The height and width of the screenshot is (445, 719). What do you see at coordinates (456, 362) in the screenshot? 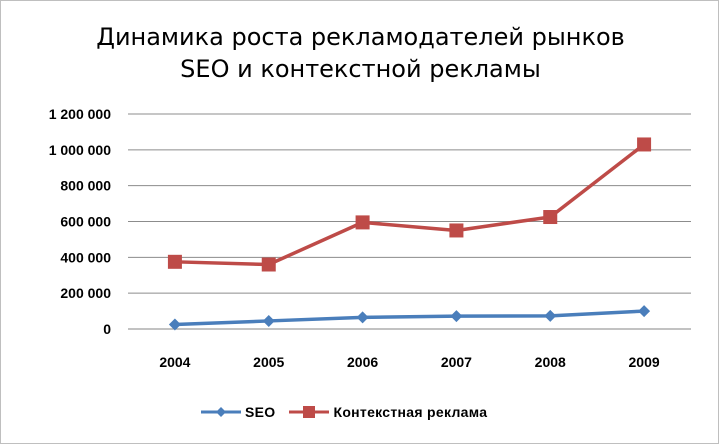
I see `x-tick-label: 2007` at bounding box center [456, 362].